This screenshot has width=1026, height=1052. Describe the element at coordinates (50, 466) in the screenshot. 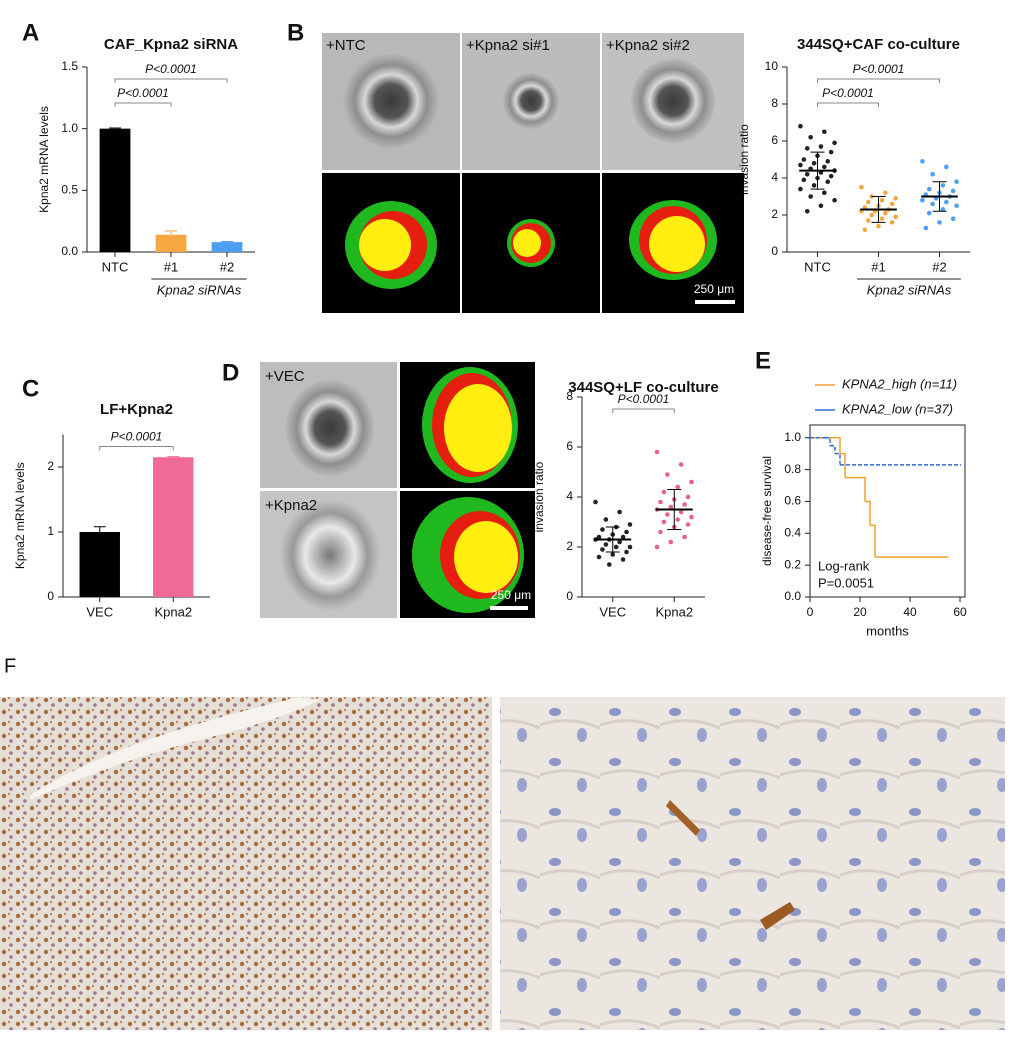

I see `y-tick-label: 2` at that location.